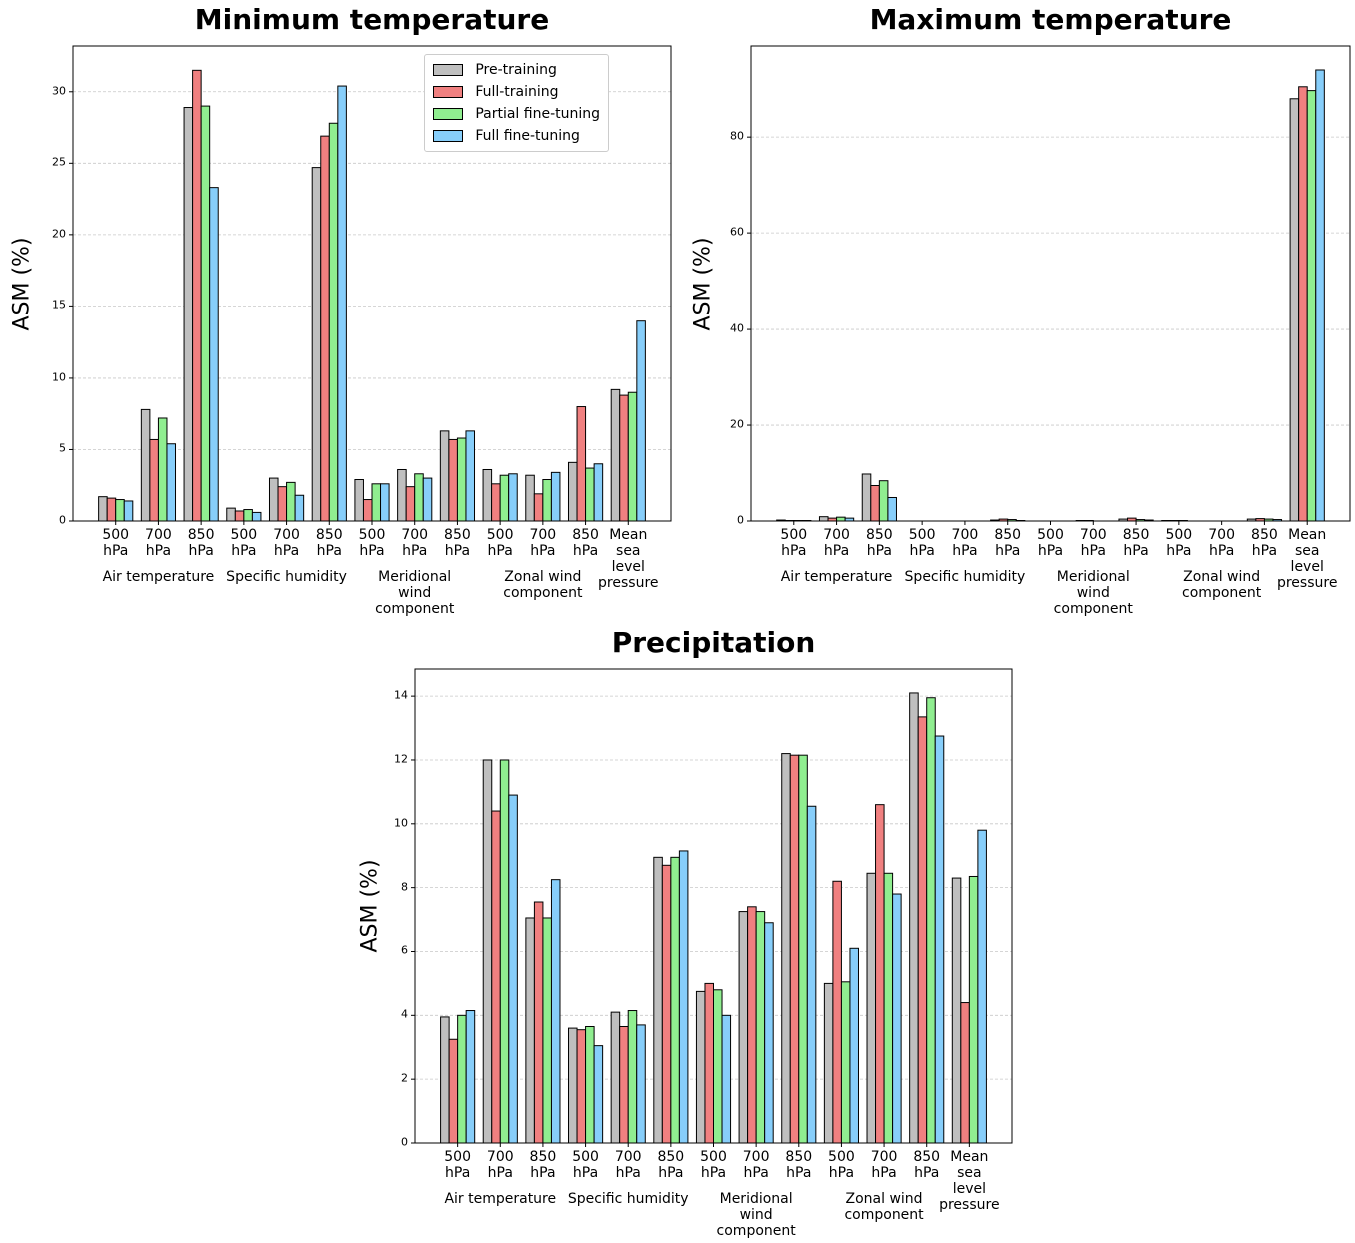 The height and width of the screenshot is (1243, 1355). I want to click on legend-label: Partial fine-tuning, so click(537, 114).